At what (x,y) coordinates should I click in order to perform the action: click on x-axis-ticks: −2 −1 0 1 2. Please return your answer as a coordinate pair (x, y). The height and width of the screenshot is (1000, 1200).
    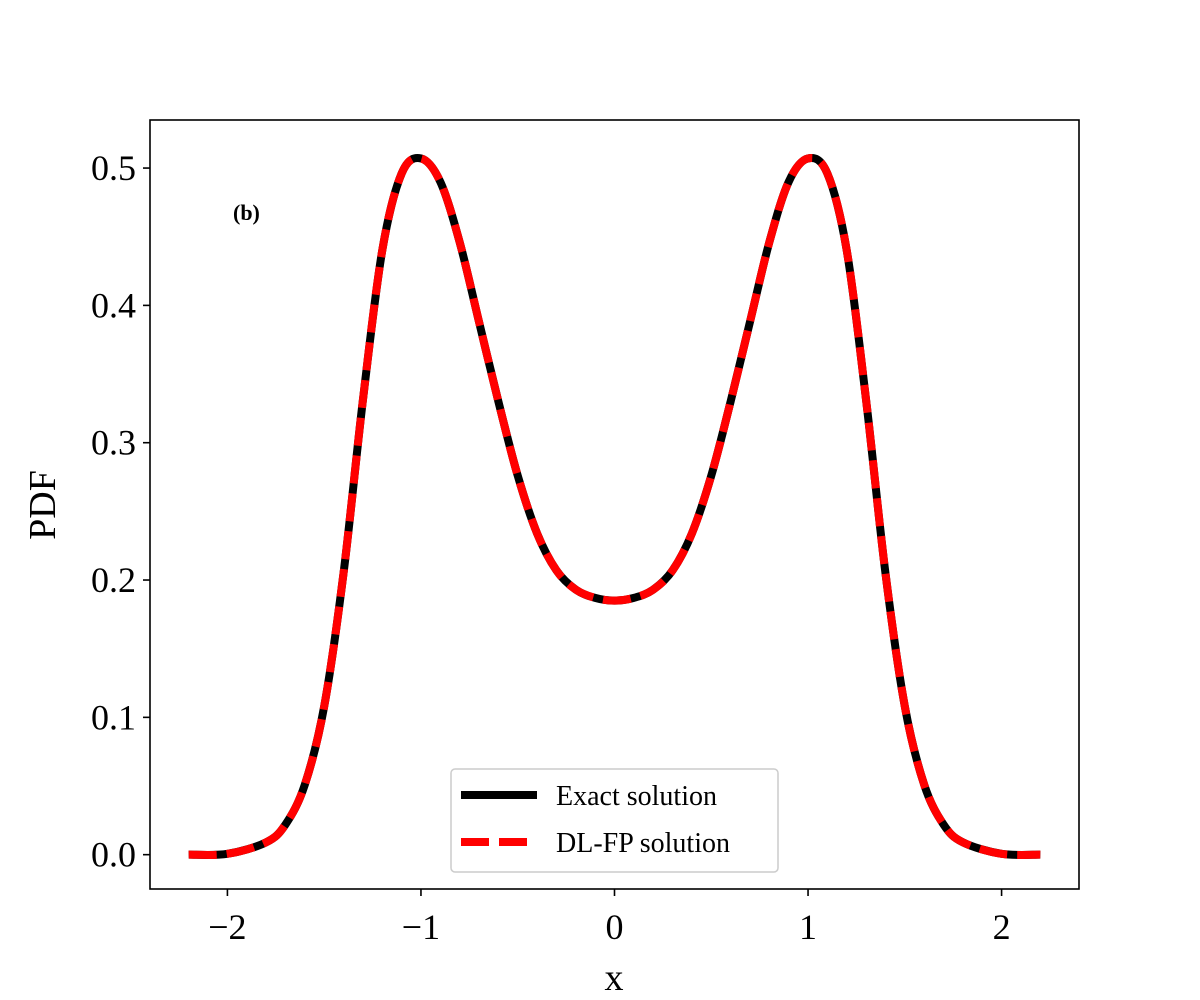
    Looking at the image, I should click on (609, 918).